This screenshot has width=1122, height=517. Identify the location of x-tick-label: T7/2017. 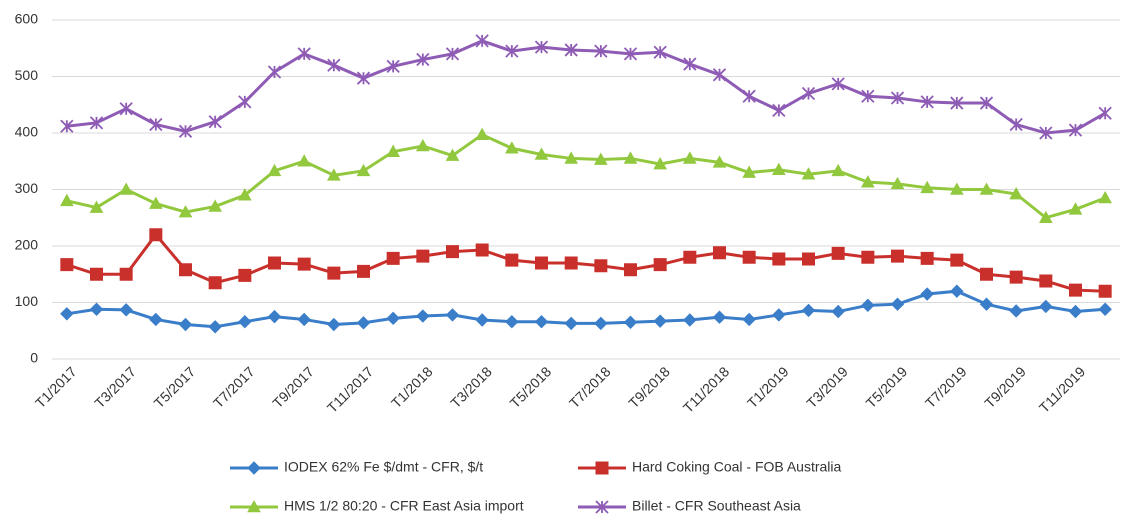
(234, 387).